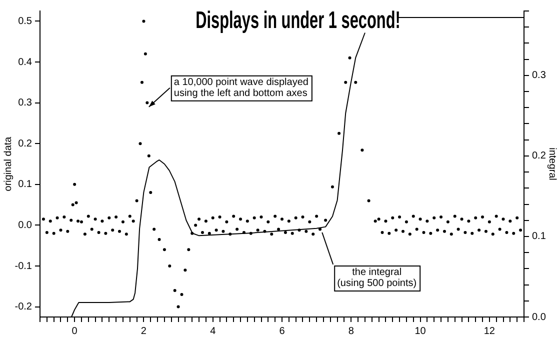  Describe the element at coordinates (25, 144) in the screenshot. I see `y-tick-label: 0.2` at that location.